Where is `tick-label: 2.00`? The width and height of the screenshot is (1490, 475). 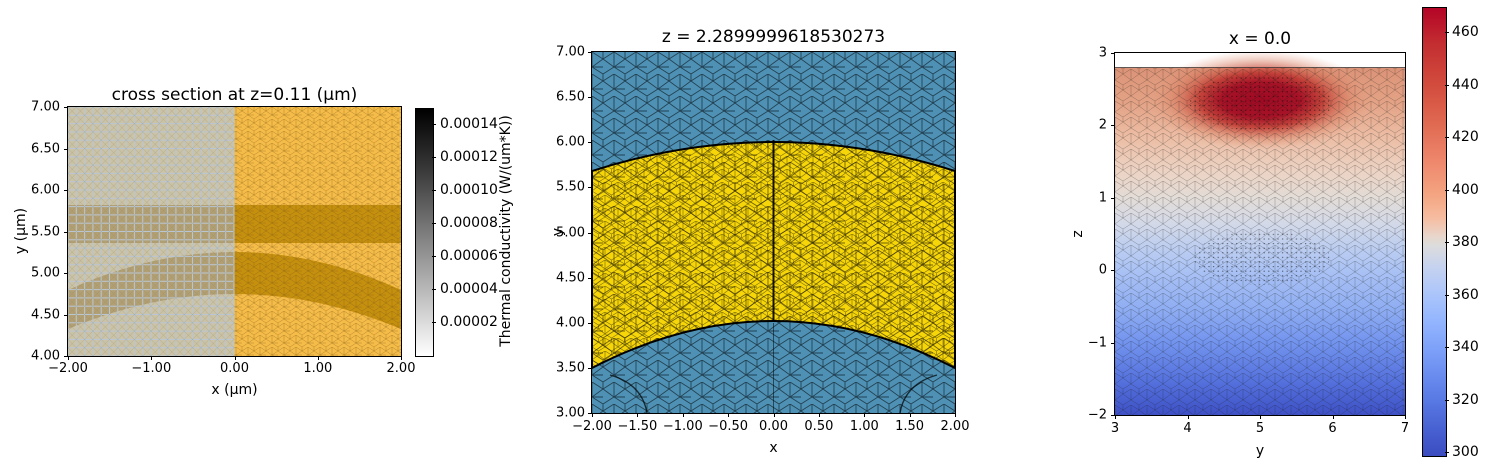
tick-label: 2.00 is located at coordinates (401, 368).